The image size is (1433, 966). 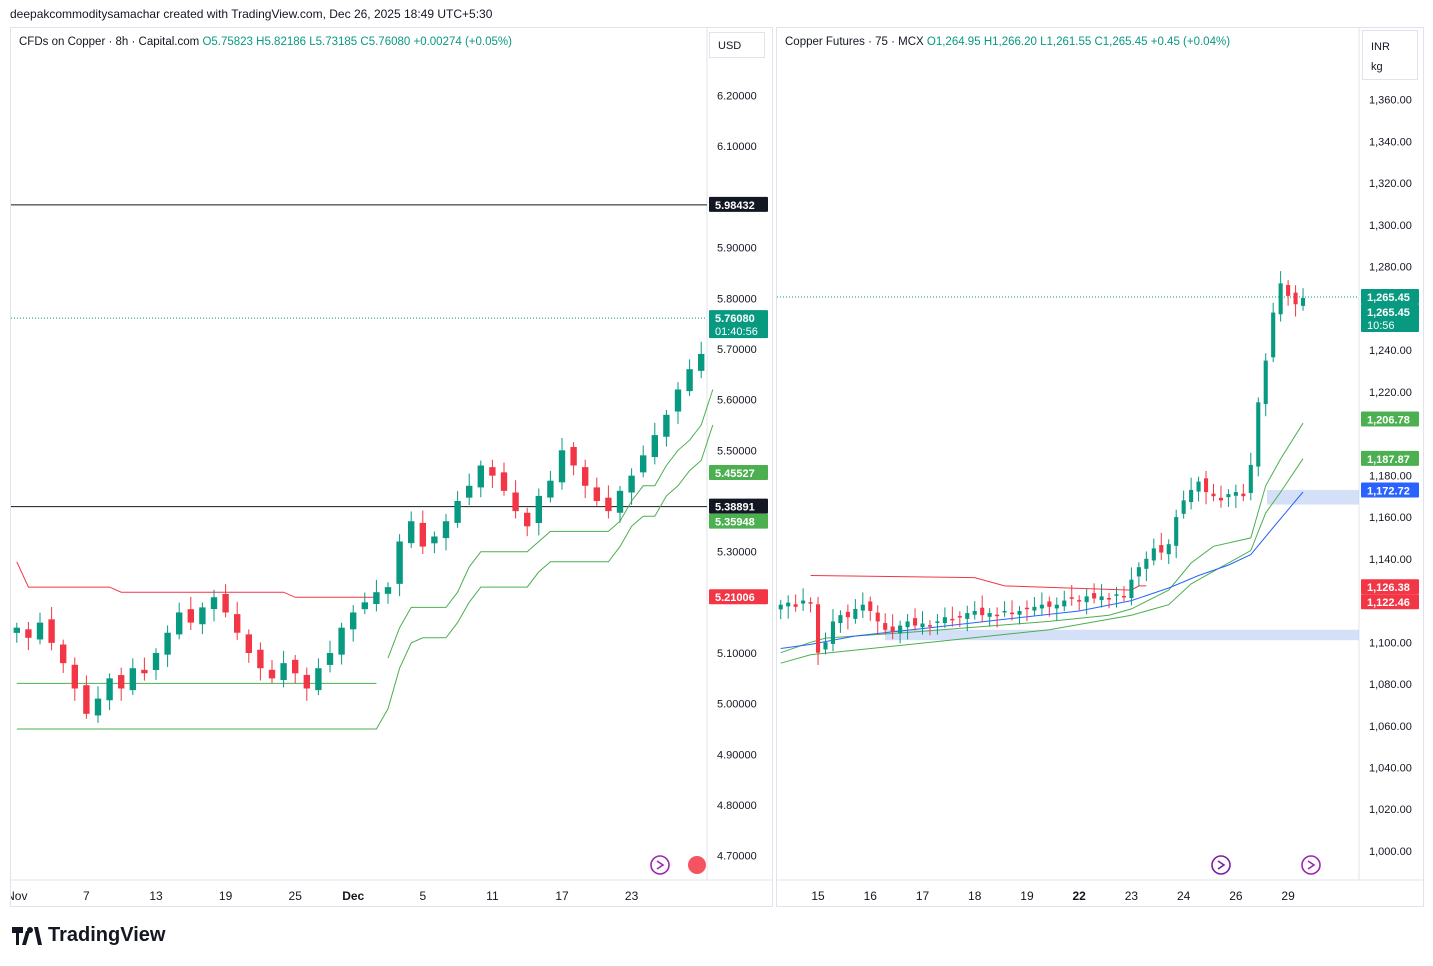 I want to click on left-y-tick: 5.00000, so click(x=737, y=705).